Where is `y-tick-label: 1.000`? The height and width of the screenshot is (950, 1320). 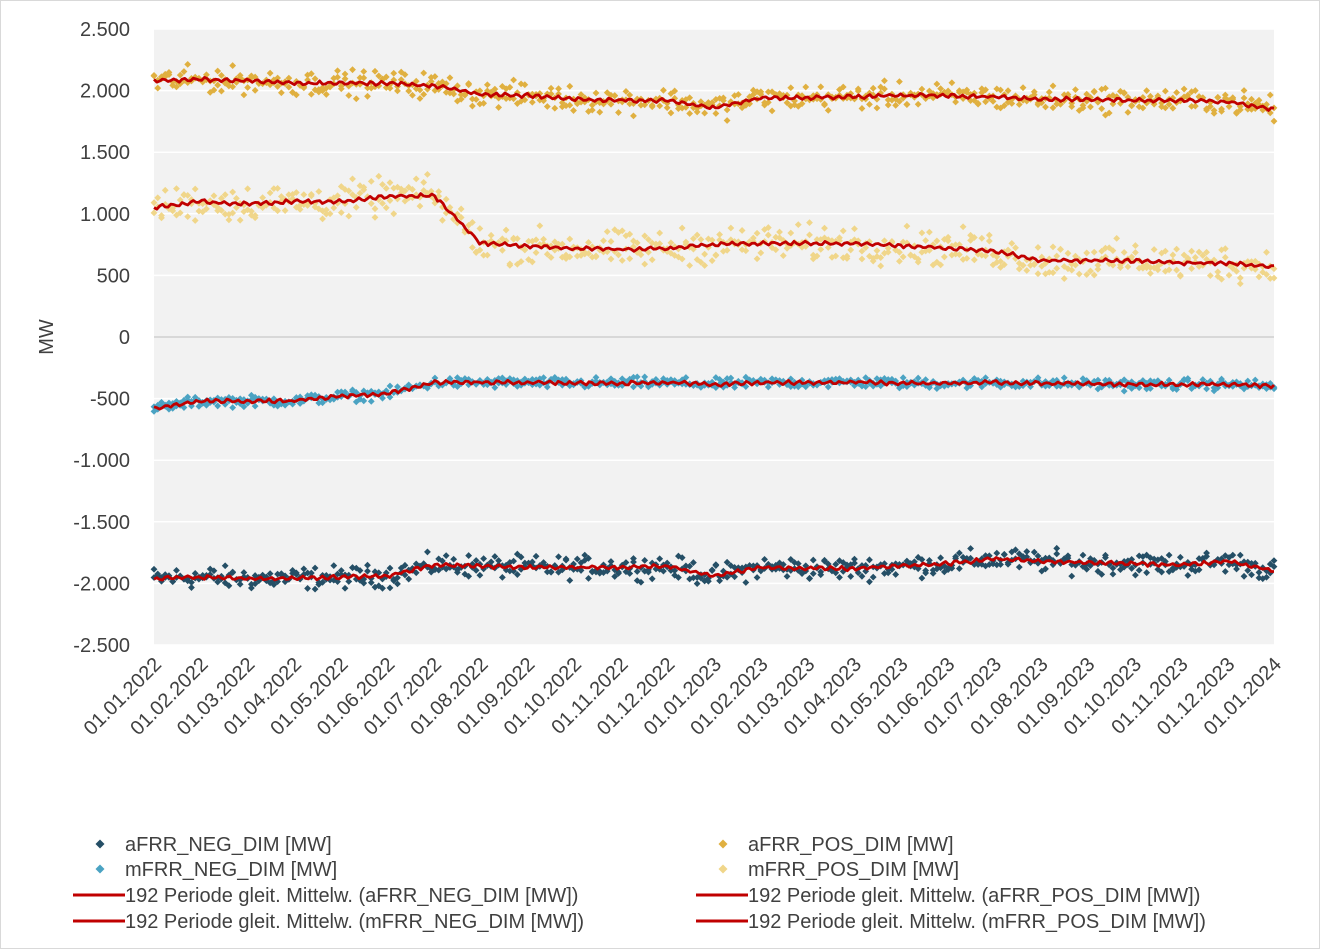
y-tick-label: 1.000 is located at coordinates (105, 215).